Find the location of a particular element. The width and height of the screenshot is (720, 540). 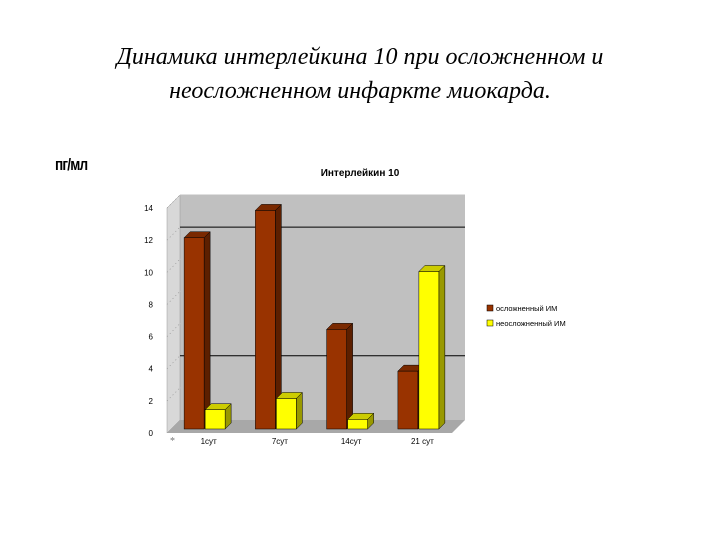

x-tick-label: 1сут is located at coordinates (209, 441).